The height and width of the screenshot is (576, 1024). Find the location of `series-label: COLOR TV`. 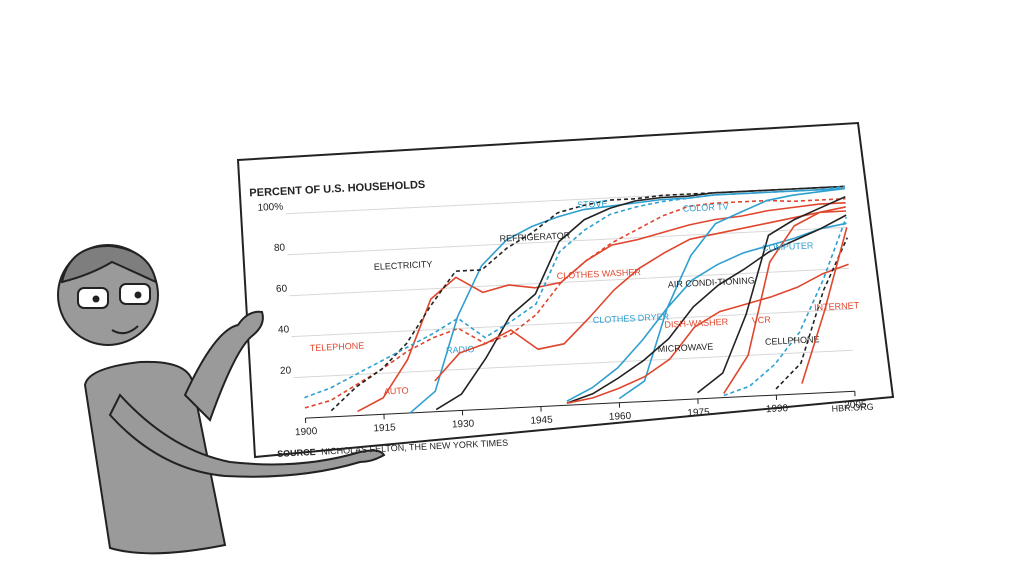

series-label: COLOR TV is located at coordinates (706, 208).